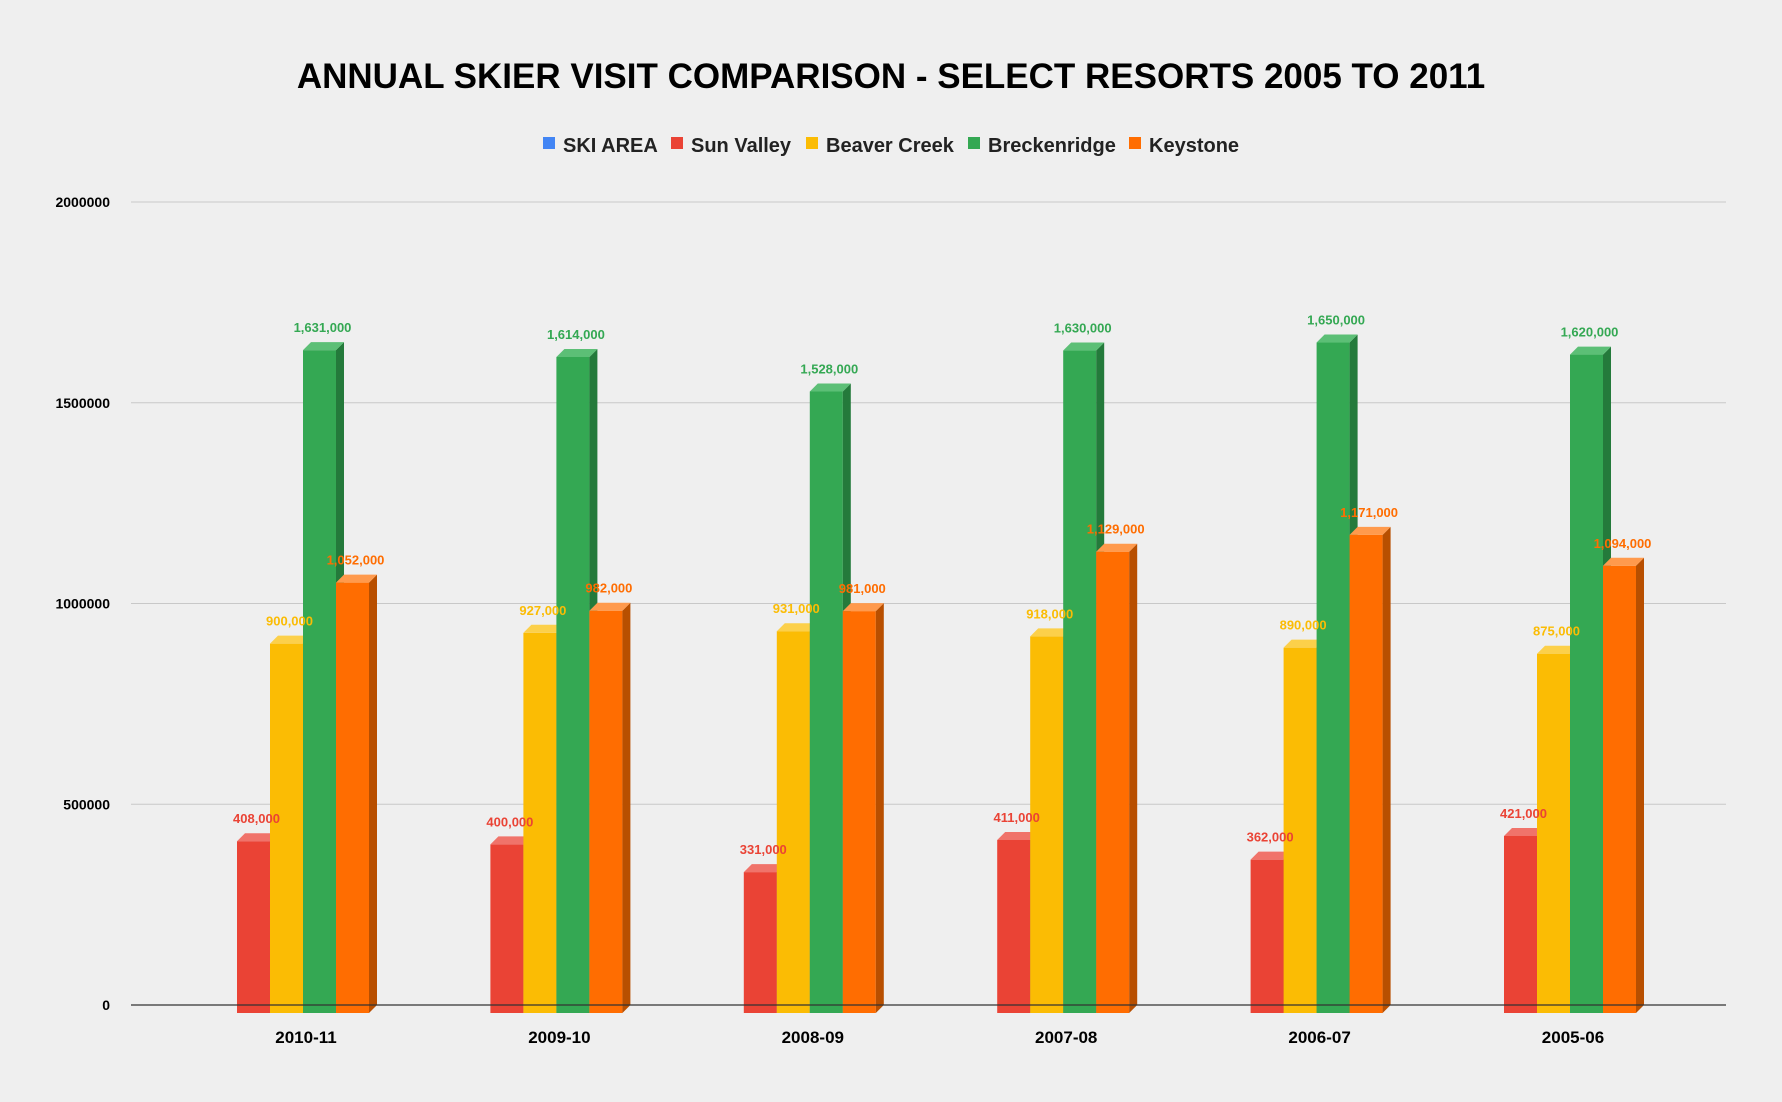  Describe the element at coordinates (559, 1037) in the screenshot. I see `x-tick-label-1: 2009-10` at that location.